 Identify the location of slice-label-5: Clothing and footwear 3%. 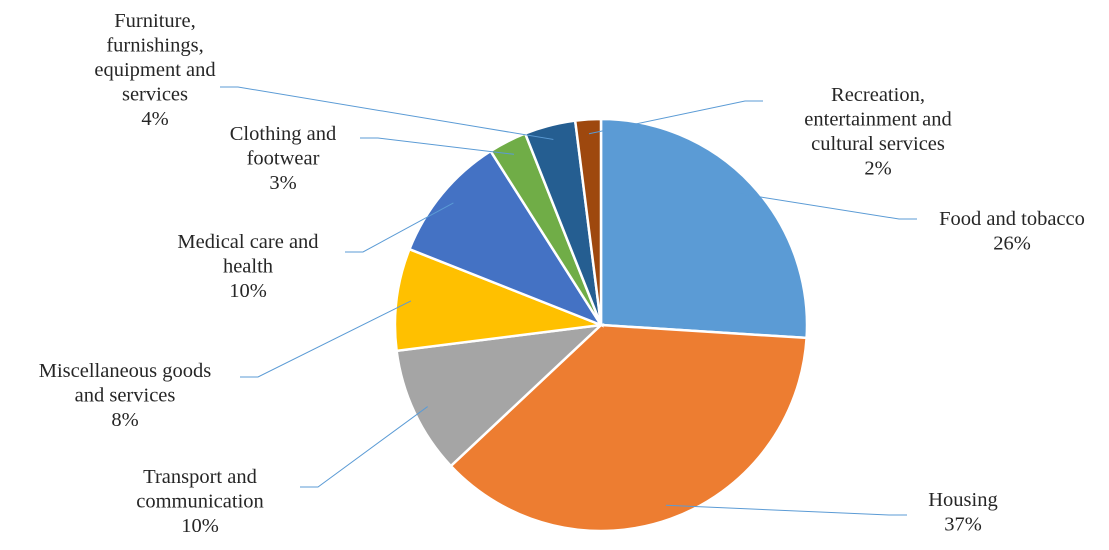
(283, 158).